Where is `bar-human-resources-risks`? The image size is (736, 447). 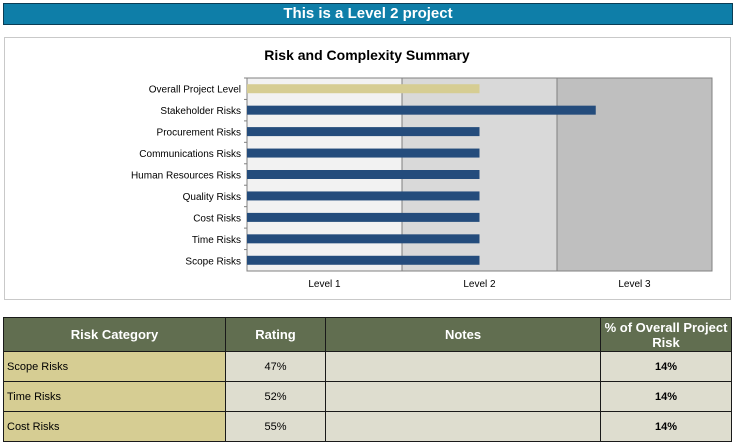 bar-human-resources-risks is located at coordinates (363, 174).